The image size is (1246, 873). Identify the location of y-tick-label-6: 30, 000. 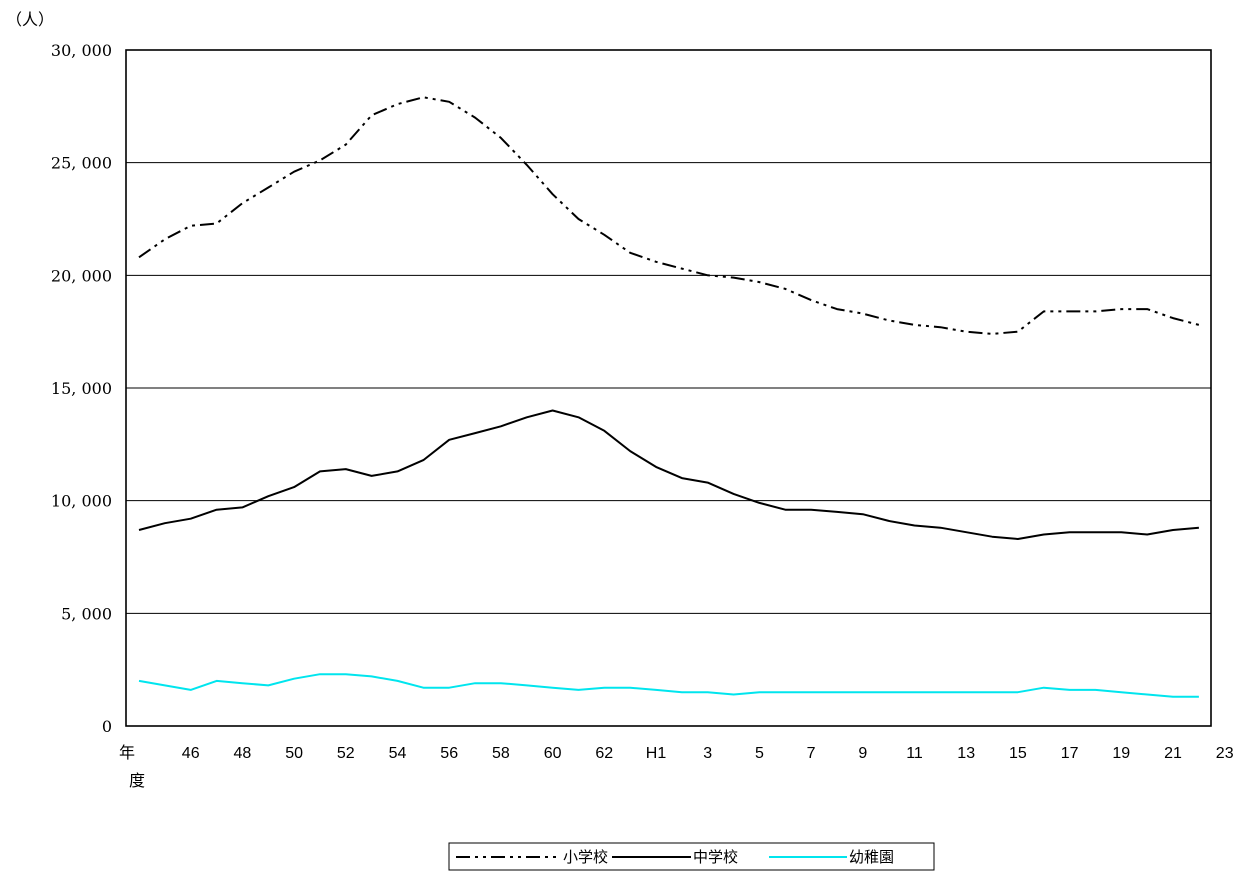
(81, 50).